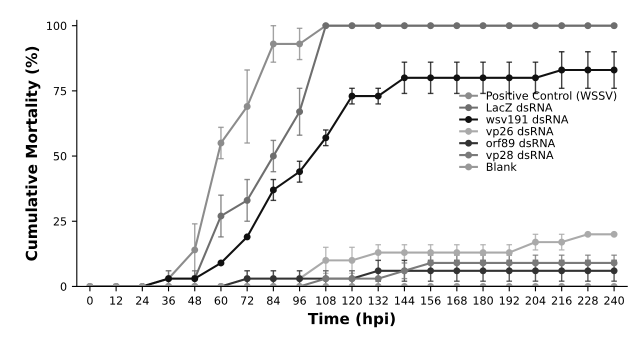 This screenshot has width=640, height=341. I want to click on x-tick-label: 168, so click(457, 300).